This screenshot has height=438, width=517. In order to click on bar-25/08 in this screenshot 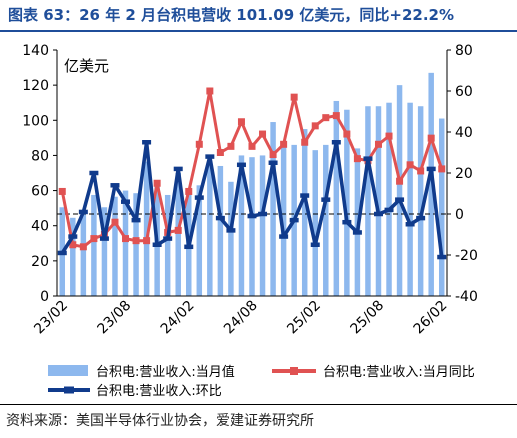, I will do `click(378, 201)`.